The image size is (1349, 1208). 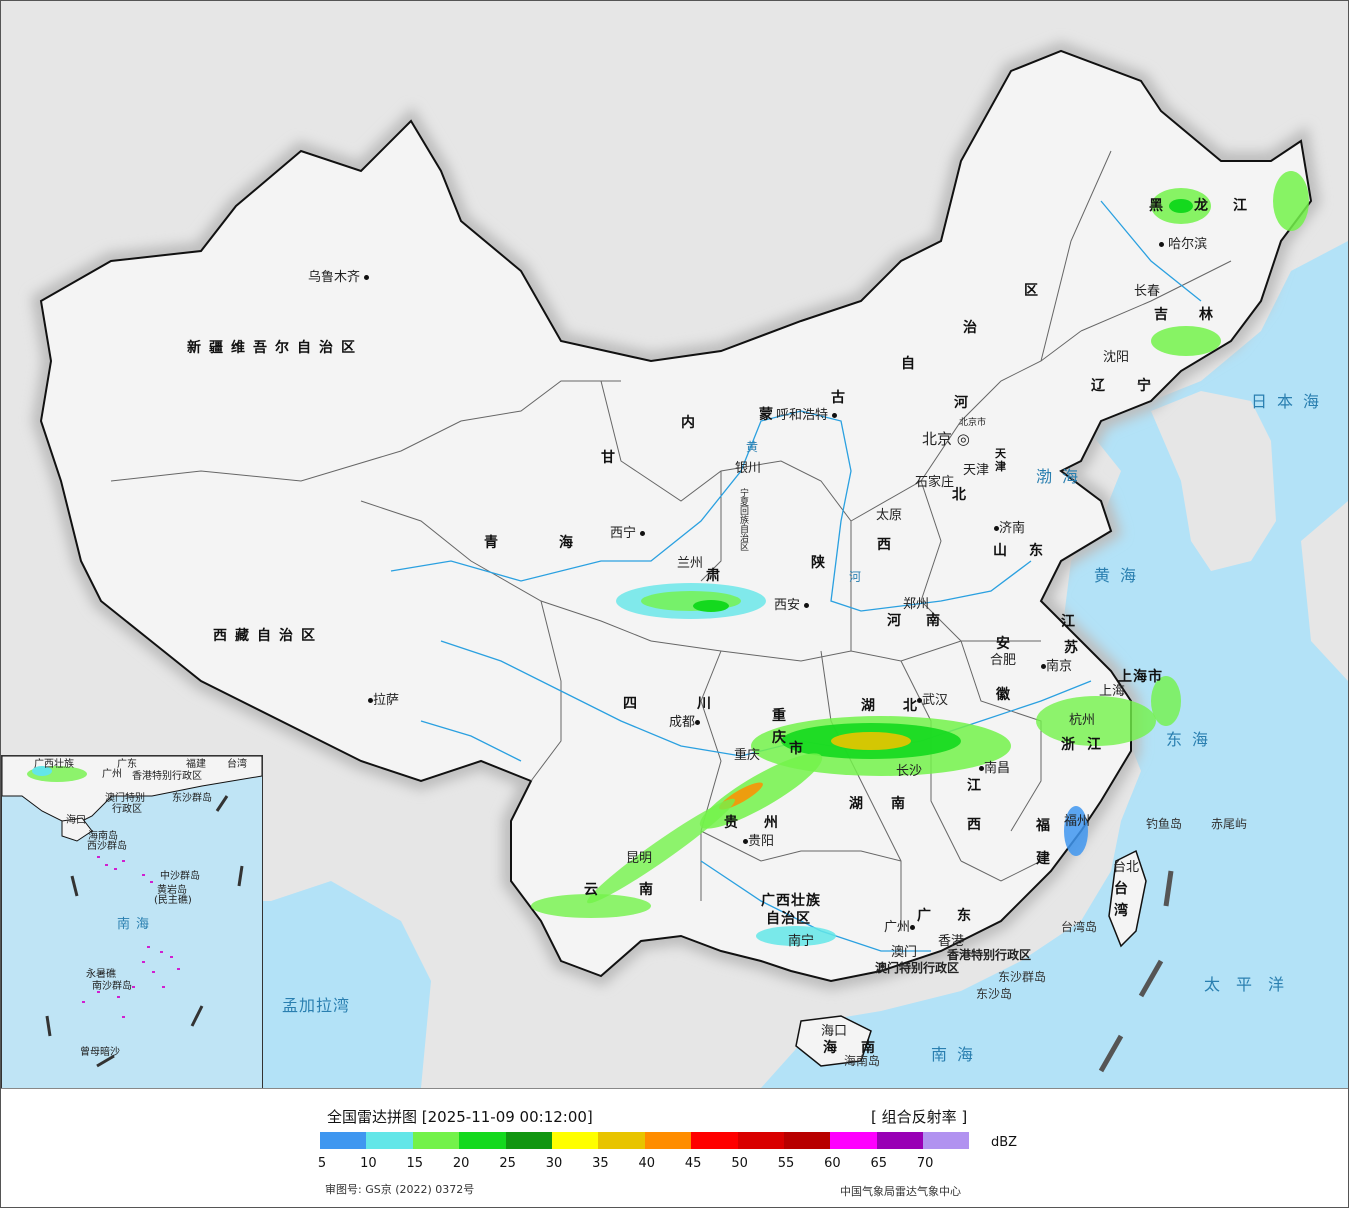 I want to click on inset-sea-label: 南海, so click(x=136, y=924).